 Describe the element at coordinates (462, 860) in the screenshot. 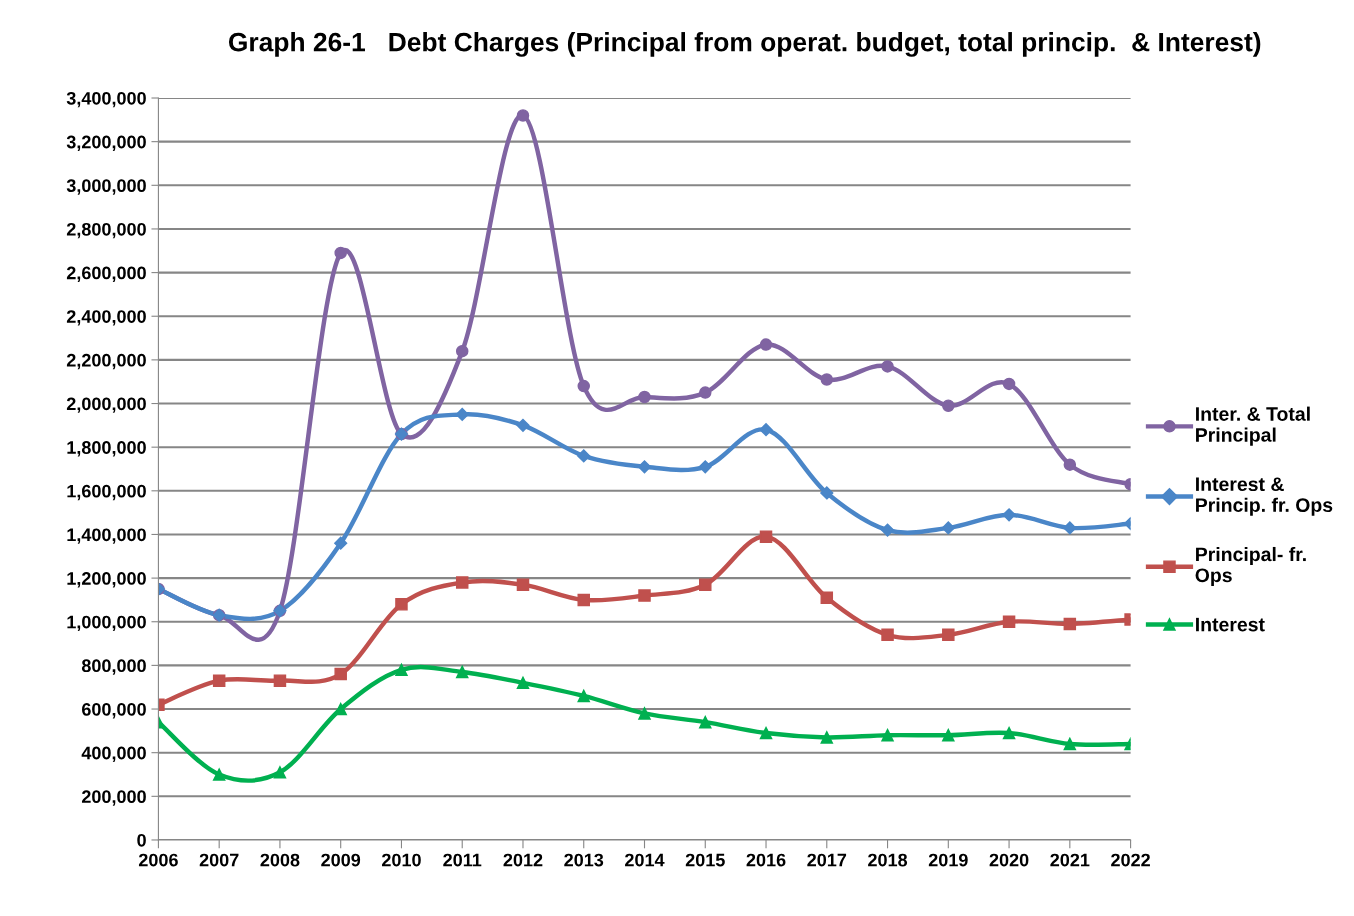

I see `x-tick-label: 2011` at that location.